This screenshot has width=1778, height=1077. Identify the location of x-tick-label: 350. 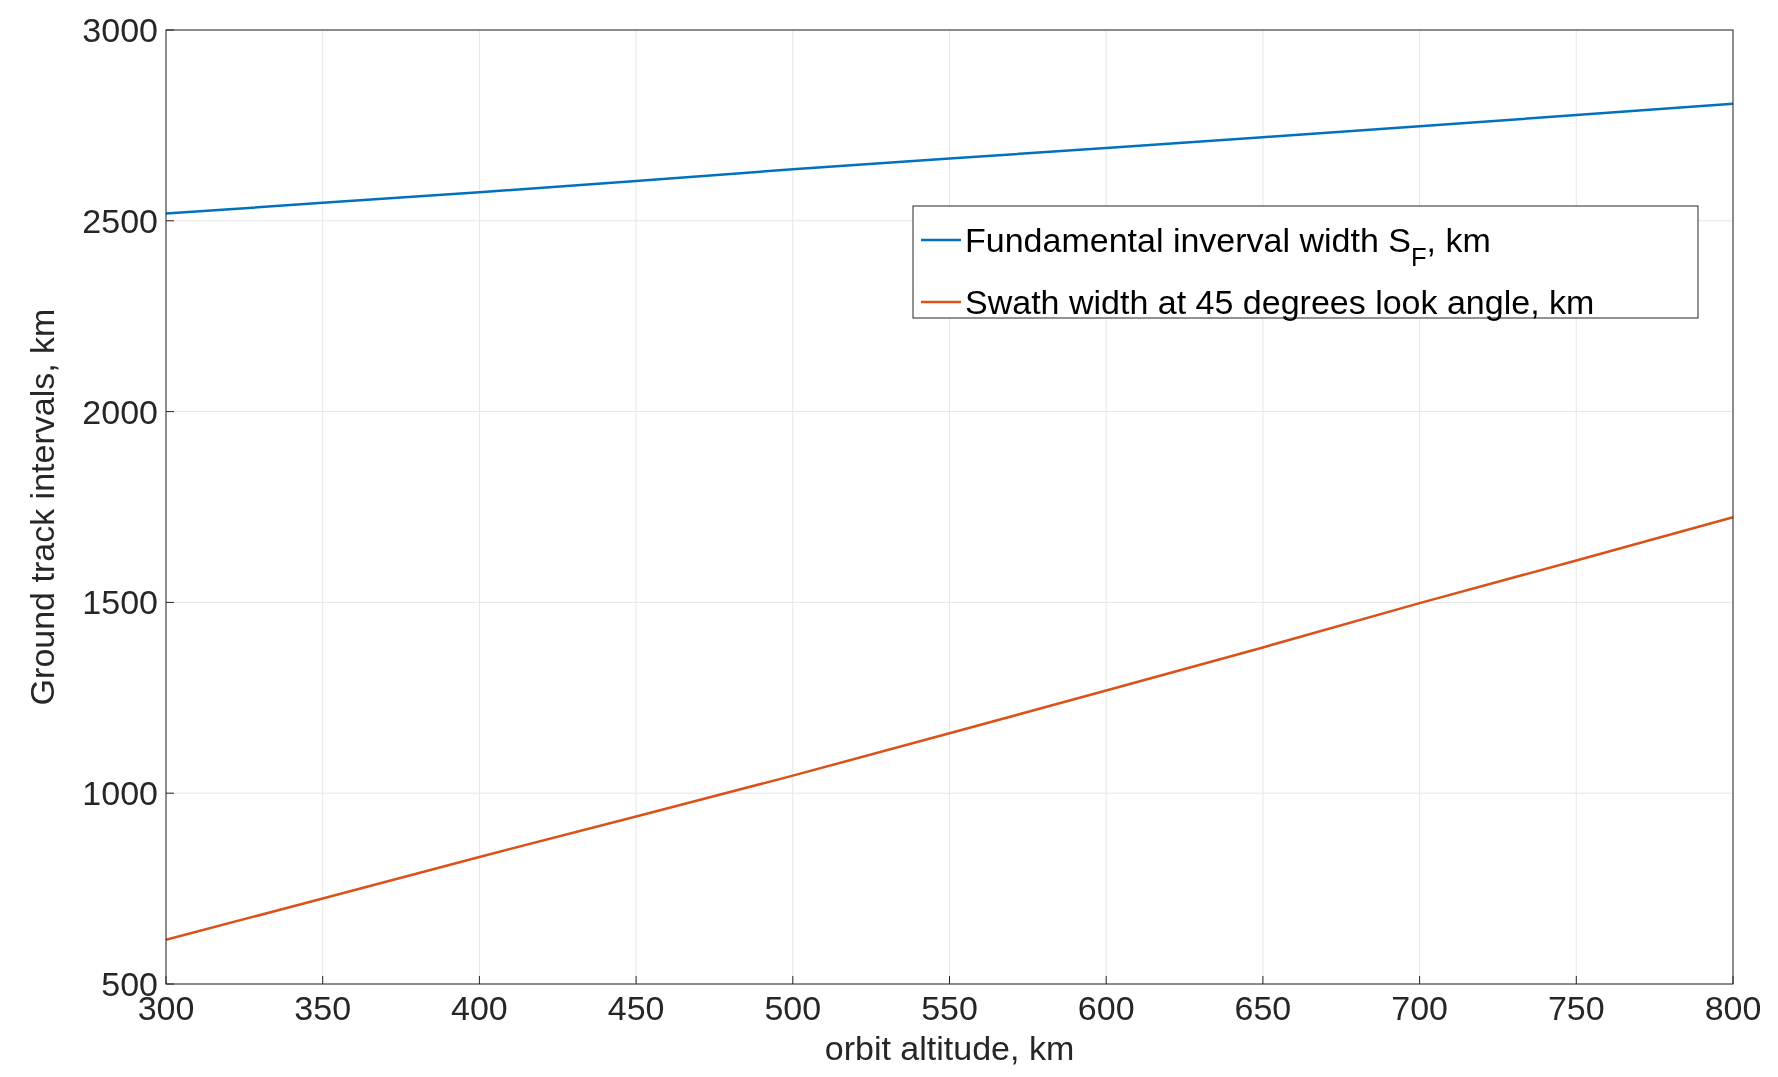
(323, 1008).